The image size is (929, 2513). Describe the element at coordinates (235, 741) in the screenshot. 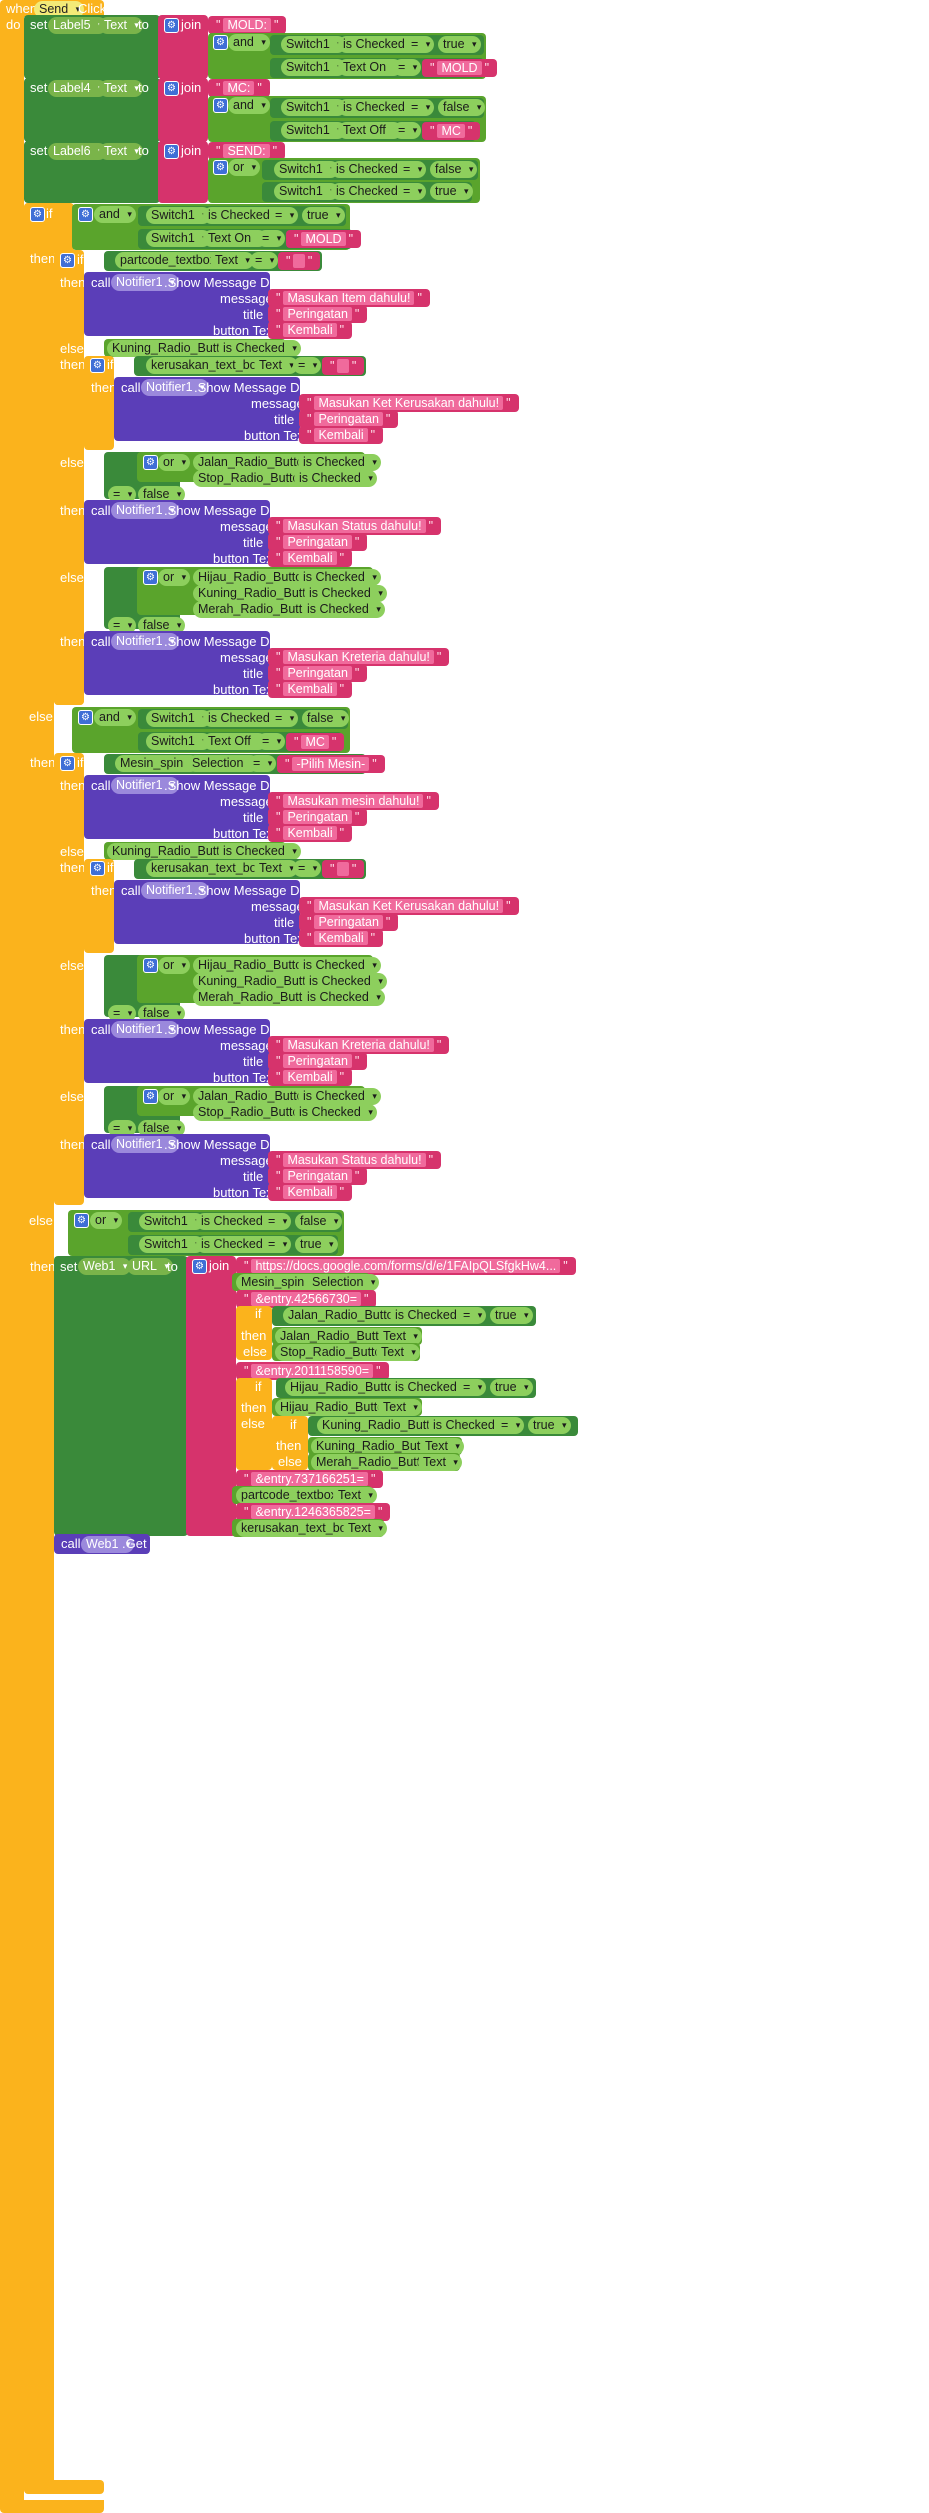

I see `text-off-prop: Text Off` at that location.